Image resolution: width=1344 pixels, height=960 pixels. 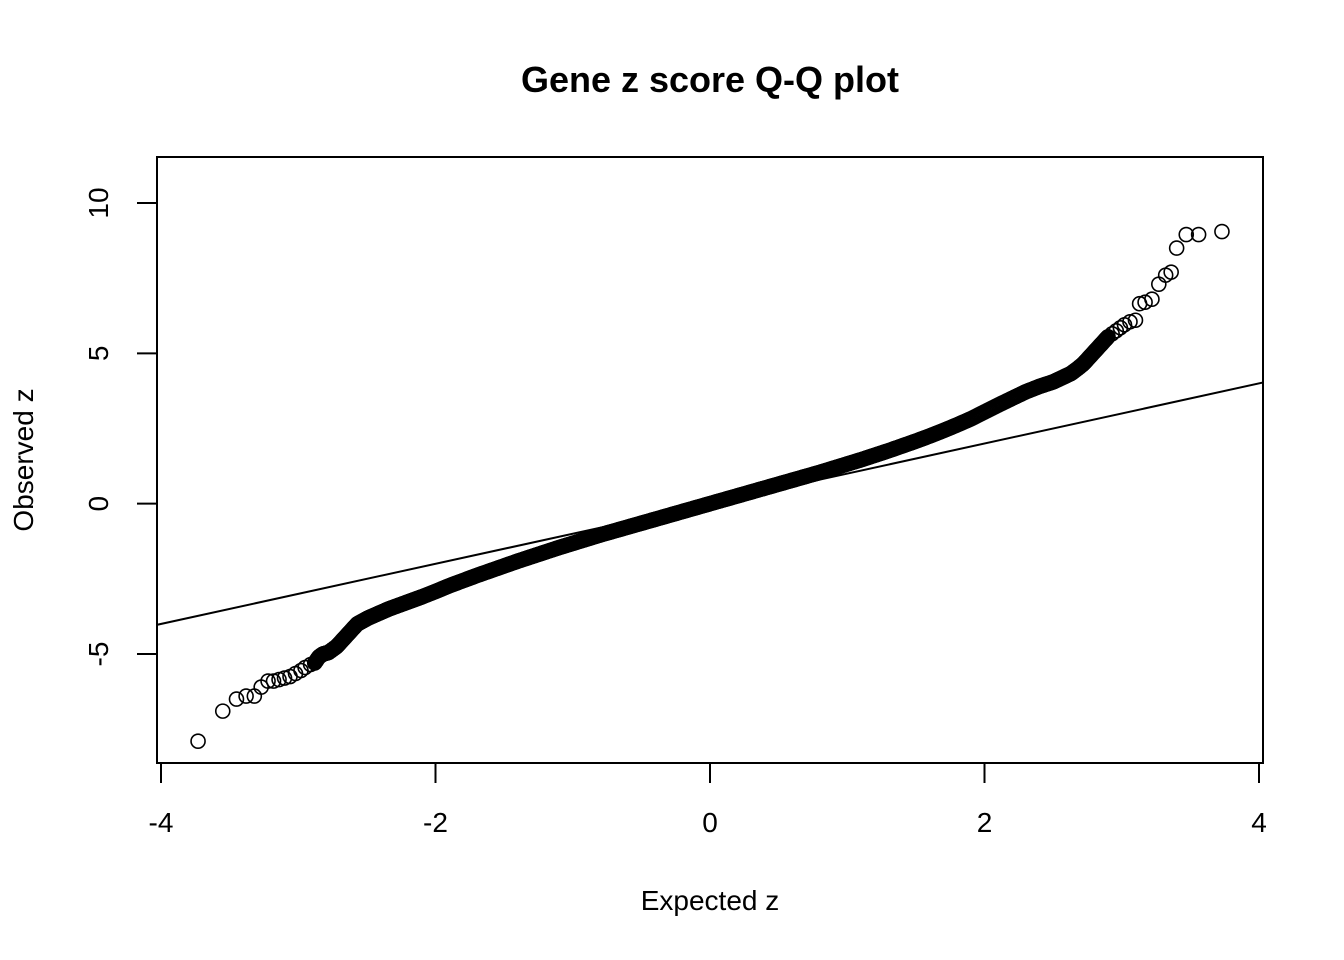 What do you see at coordinates (710, 900) in the screenshot?
I see `x-axis-label: Expected z` at bounding box center [710, 900].